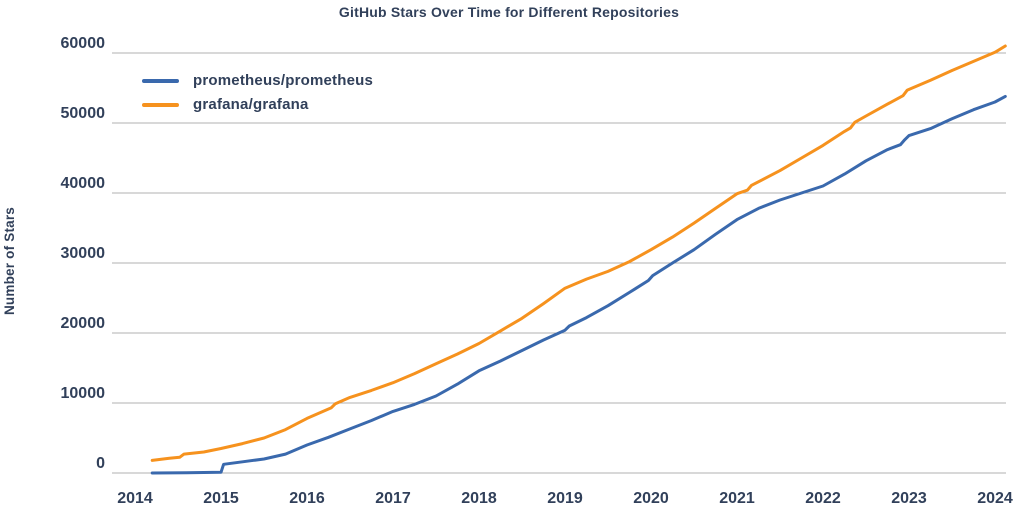 This screenshot has width=1018, height=517. I want to click on legend-item-prometheus: prometheus/prometheus, so click(257, 80).